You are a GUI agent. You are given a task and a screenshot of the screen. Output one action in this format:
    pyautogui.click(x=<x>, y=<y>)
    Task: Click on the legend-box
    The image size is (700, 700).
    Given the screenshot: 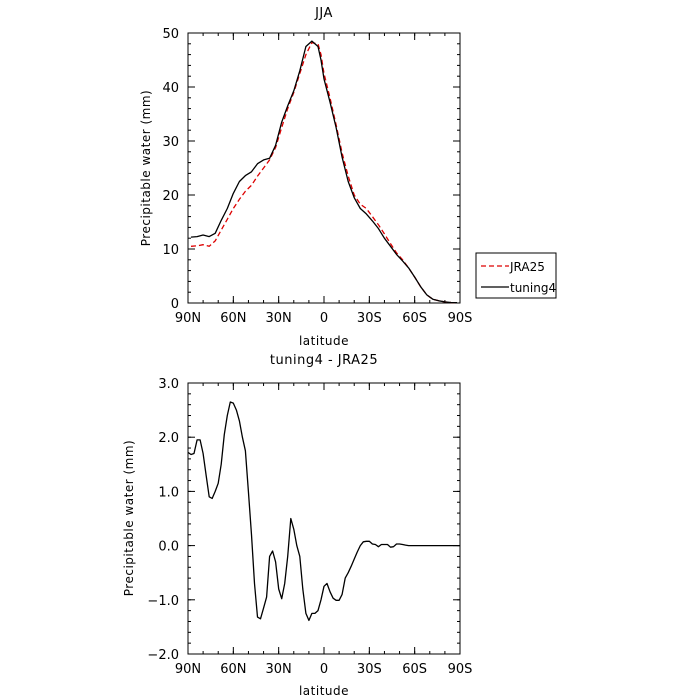 What is the action you would take?
    pyautogui.click(x=516, y=275)
    